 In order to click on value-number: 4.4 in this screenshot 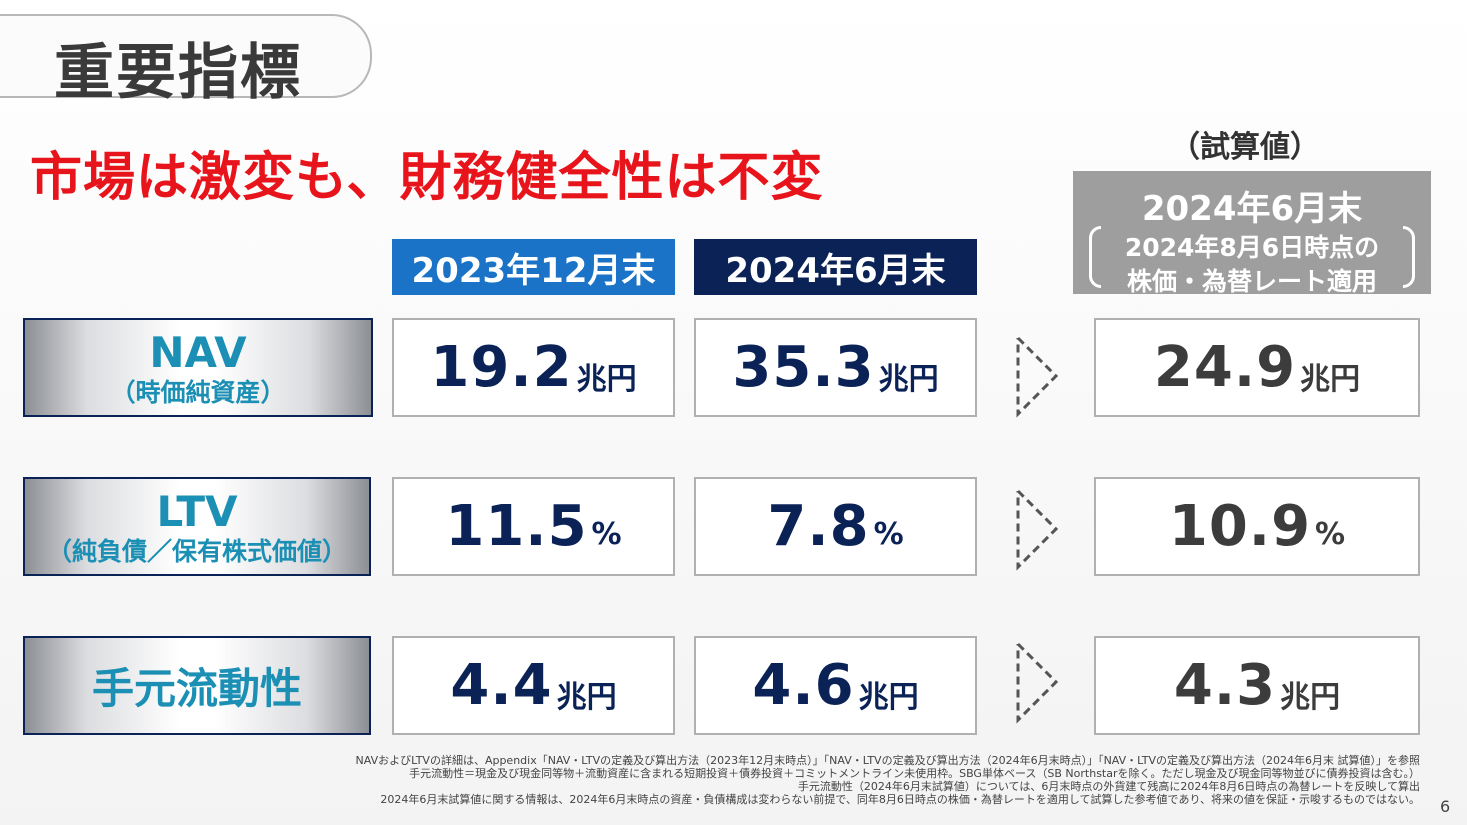, I will do `click(501, 685)`.